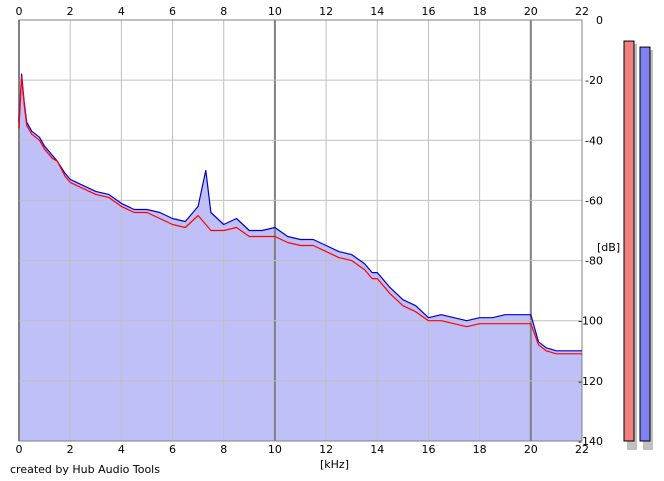  I want to click on x-tick-label-top: 0, so click(19, 11).